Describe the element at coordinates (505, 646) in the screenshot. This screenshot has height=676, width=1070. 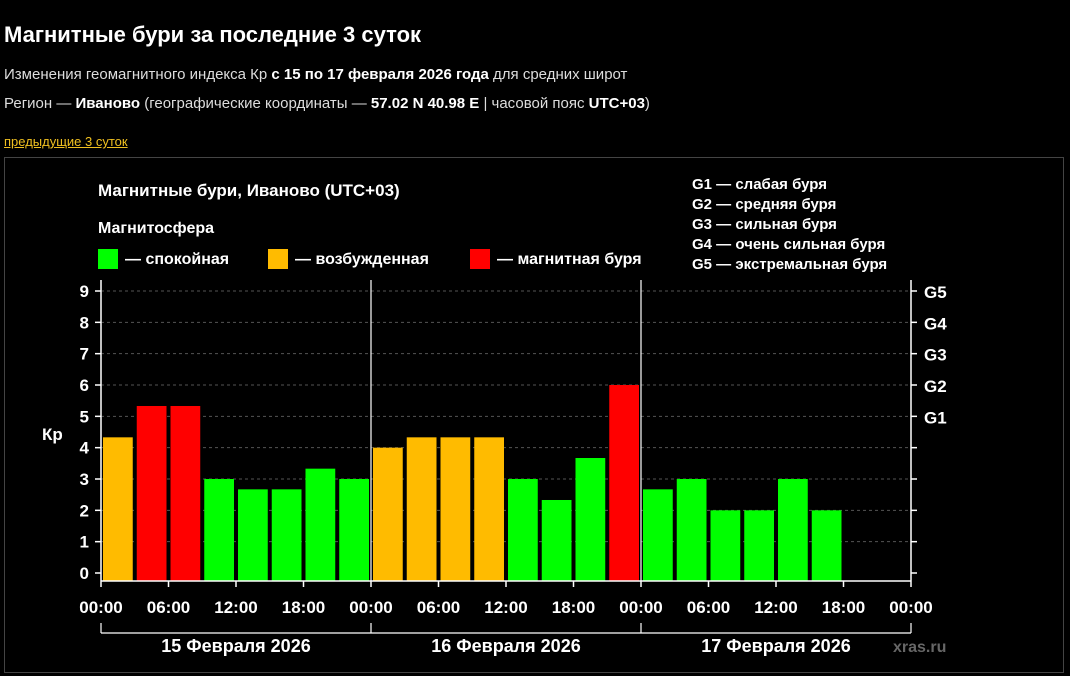
I see `day-label: 16 Февраля 2026` at that location.